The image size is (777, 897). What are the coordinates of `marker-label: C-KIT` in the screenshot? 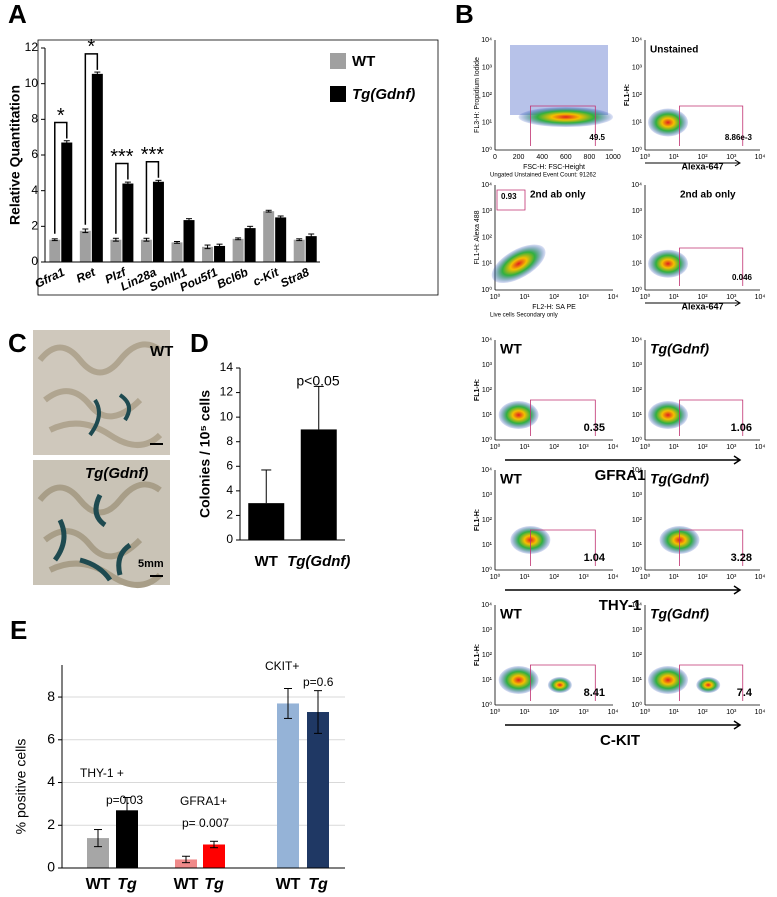 It's located at (620, 740).